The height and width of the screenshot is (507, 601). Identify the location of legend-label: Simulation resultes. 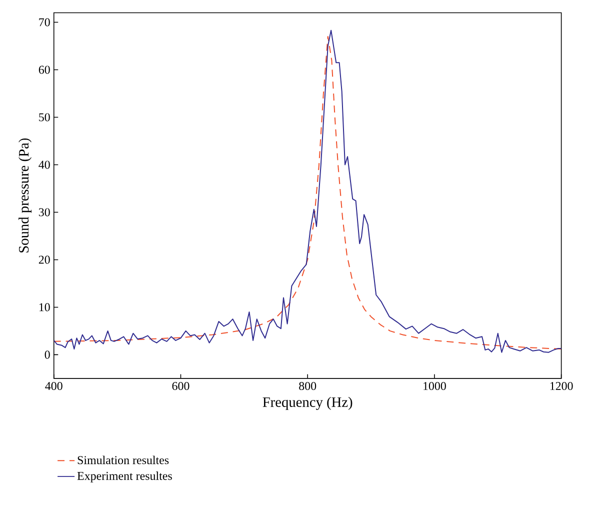
(123, 460).